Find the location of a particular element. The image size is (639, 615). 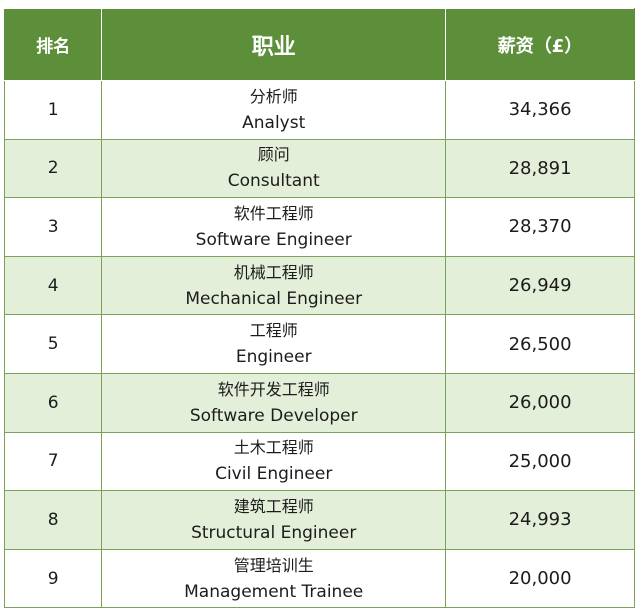

salary-cell: 34,366 is located at coordinates (540, 110).